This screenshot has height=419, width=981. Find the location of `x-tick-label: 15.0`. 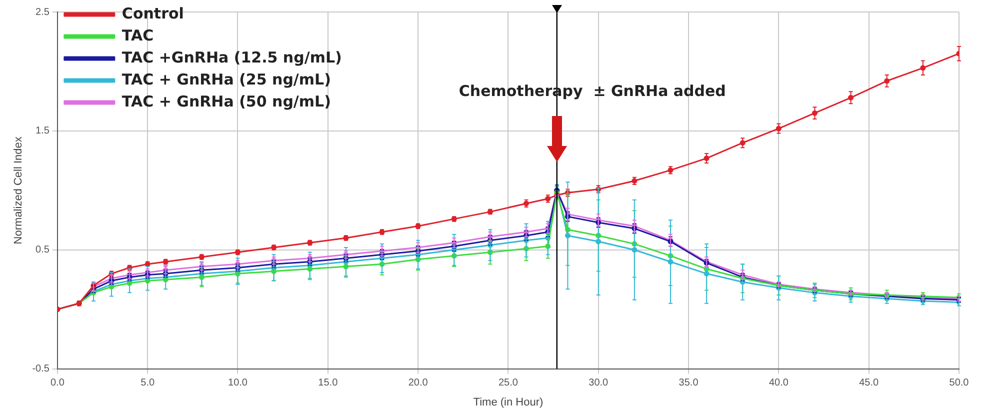

x-tick-label: 15.0 is located at coordinates (328, 383).